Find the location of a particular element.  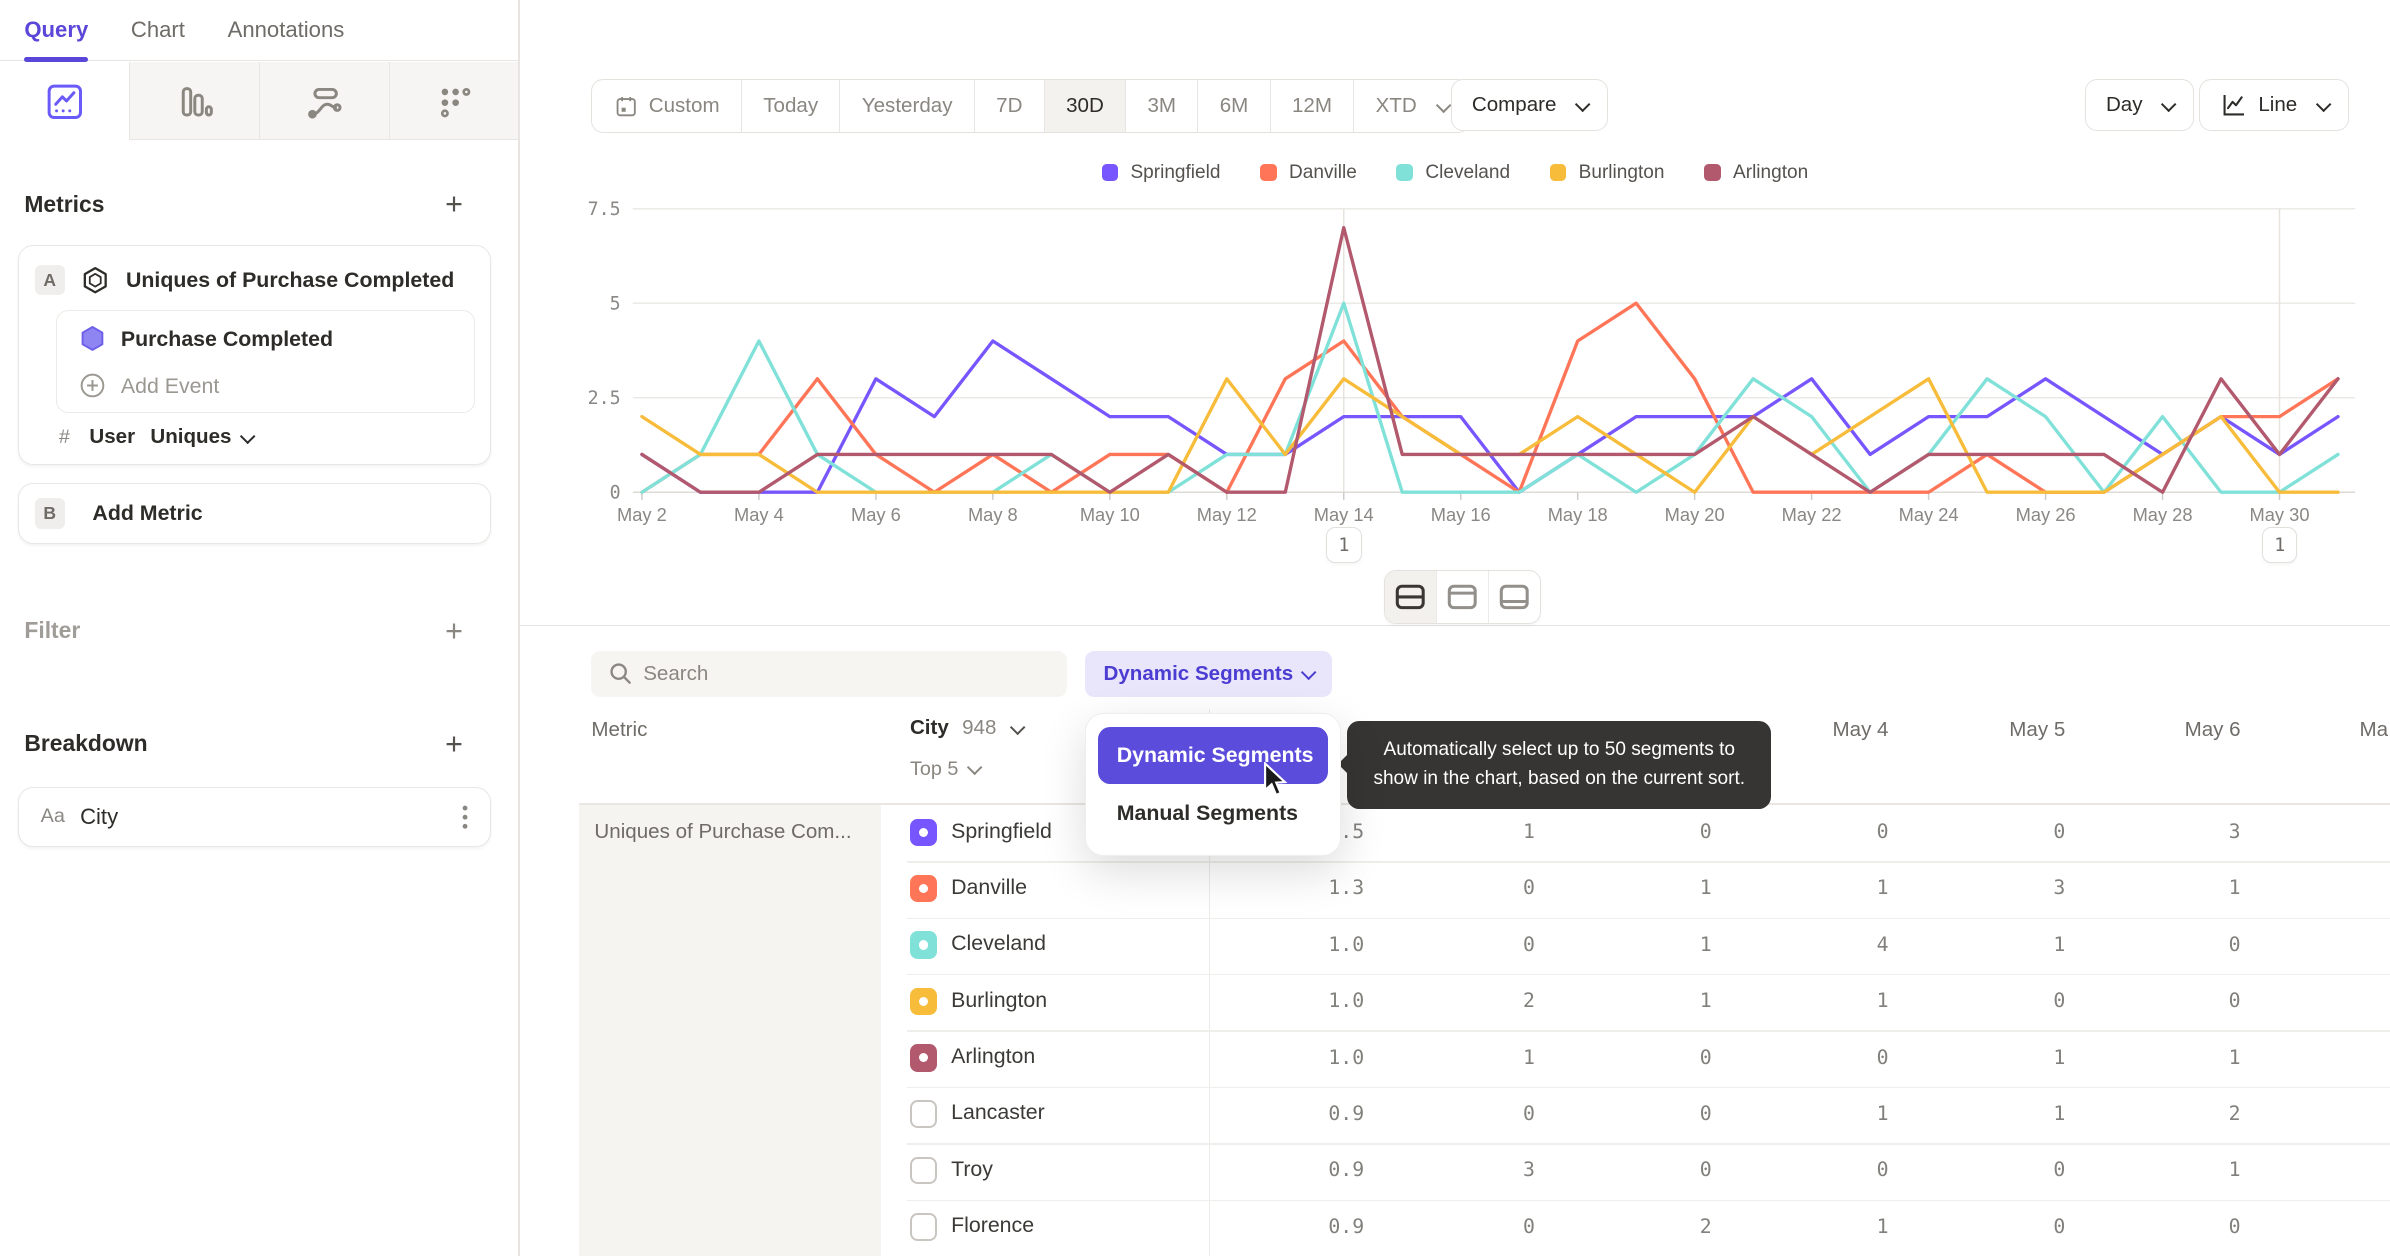

add-metric-label: Add Metric is located at coordinates (147, 513).